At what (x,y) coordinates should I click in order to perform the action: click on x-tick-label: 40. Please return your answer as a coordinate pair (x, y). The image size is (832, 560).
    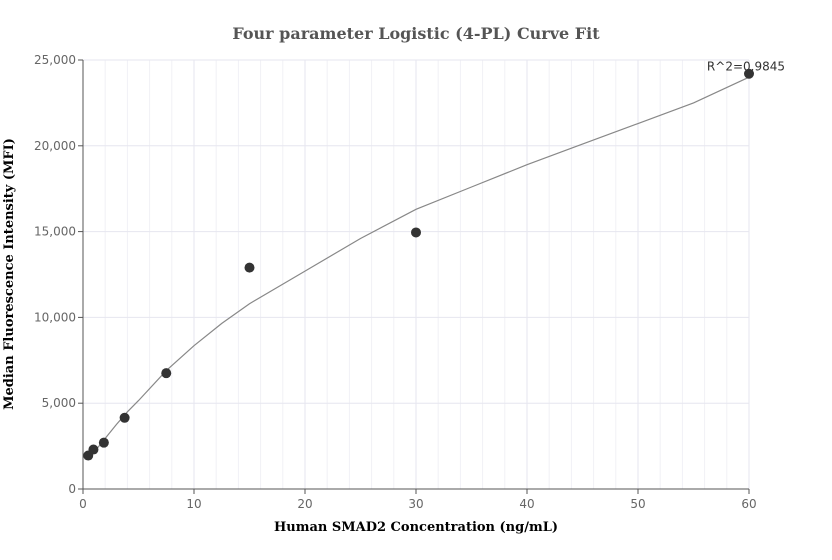
    Looking at the image, I should click on (526, 504).